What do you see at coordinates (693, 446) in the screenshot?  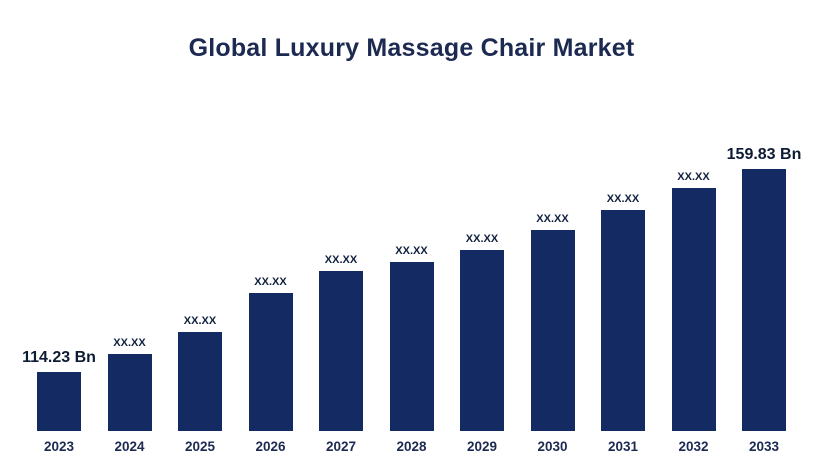 I see `x-tick-2032: 2032` at bounding box center [693, 446].